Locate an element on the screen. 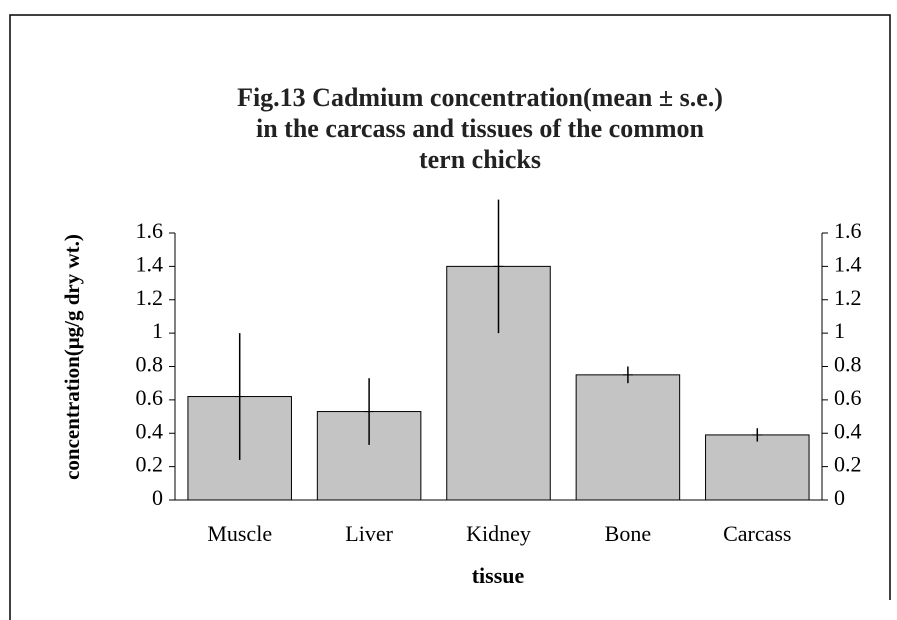 This screenshot has width=897, height=620. x-tick-label: Kidney is located at coordinates (498, 533).